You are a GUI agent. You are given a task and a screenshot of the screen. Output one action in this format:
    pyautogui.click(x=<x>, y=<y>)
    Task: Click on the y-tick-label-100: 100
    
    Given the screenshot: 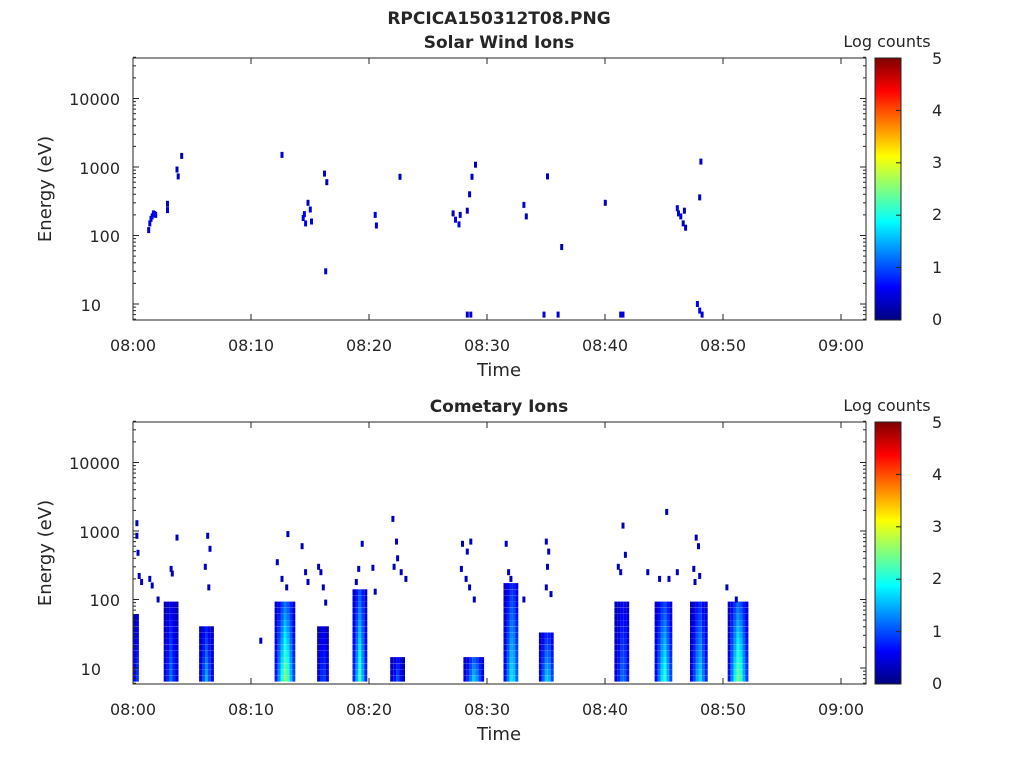 What is the action you would take?
    pyautogui.click(x=104, y=236)
    